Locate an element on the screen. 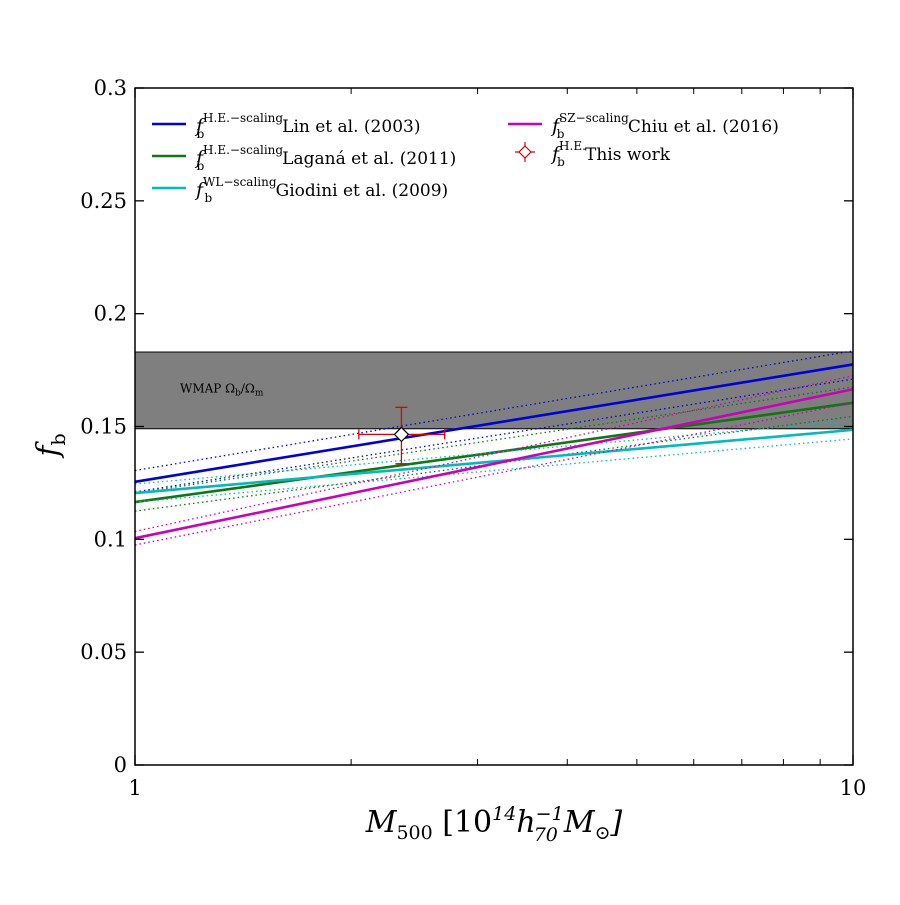 The height and width of the screenshot is (905, 900). y-tick-label: 0.1 is located at coordinates (110, 539).